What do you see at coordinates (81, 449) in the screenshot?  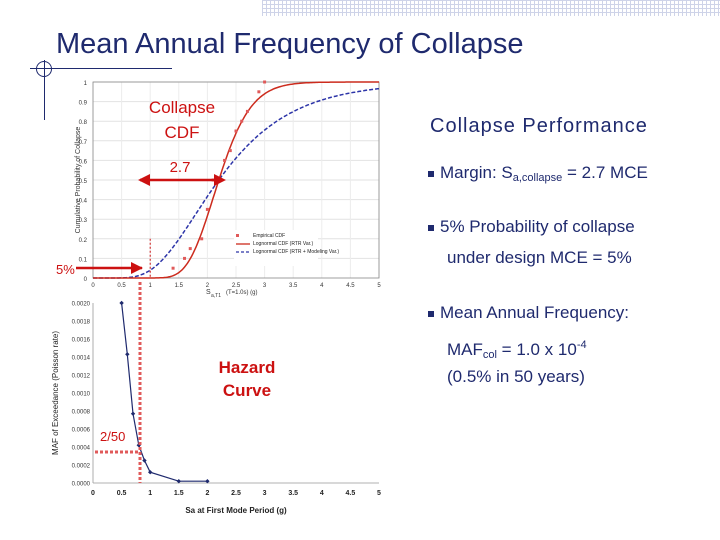 I see `hazard-y-tick-label: 0.0004` at bounding box center [81, 449].